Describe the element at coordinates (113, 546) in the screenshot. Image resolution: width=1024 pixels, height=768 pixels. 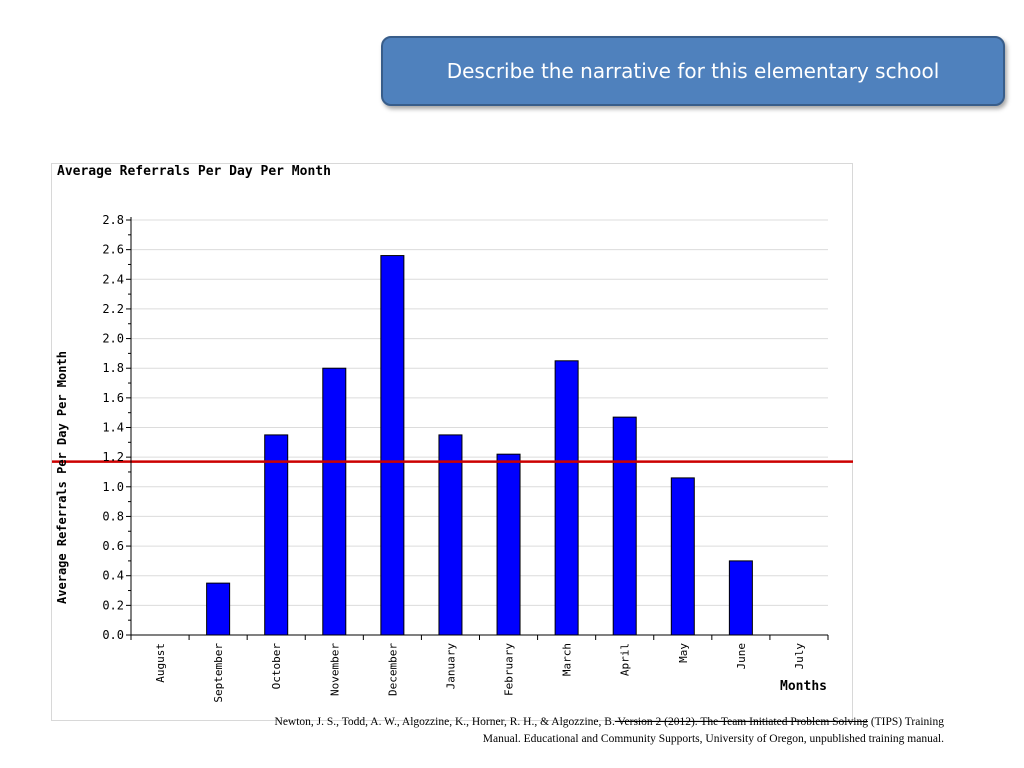
I see `y-tick-label: 0.6` at that location.